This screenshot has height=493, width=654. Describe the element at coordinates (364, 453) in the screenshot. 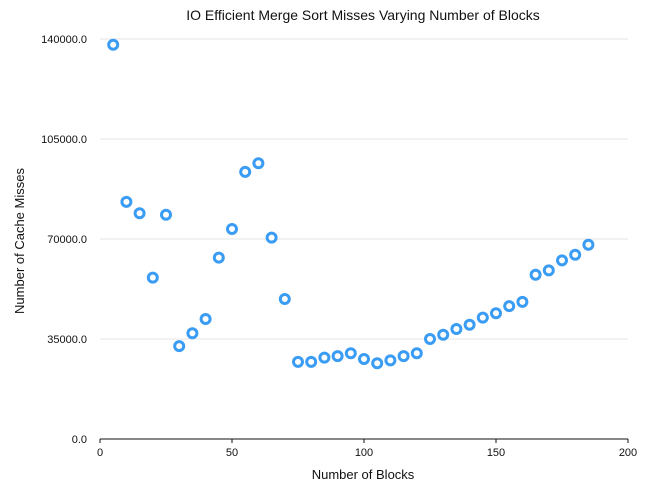

I see `x-tick-label: 100` at that location.